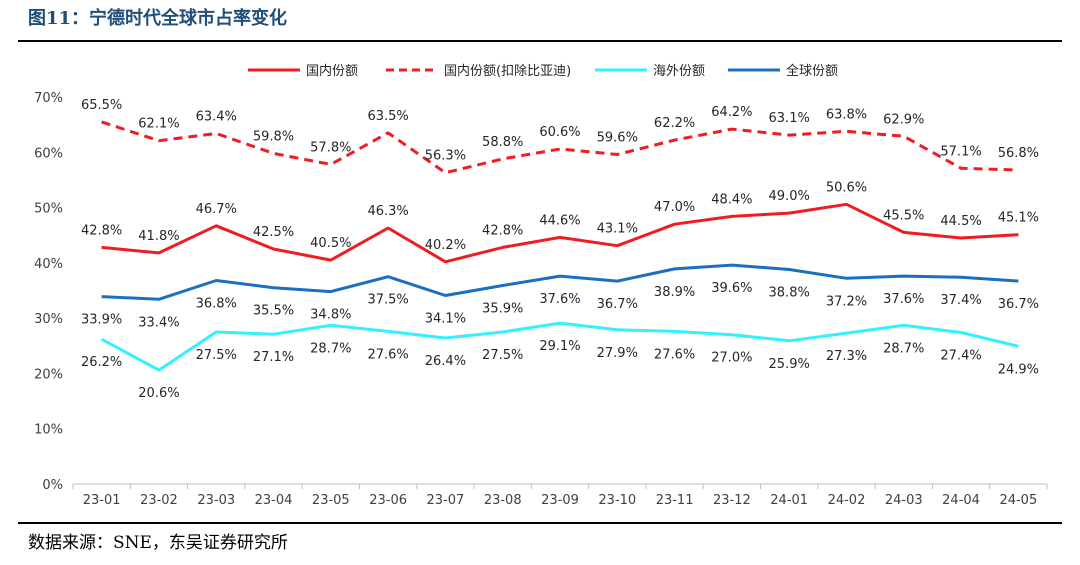  Describe the element at coordinates (789, 500) in the screenshot. I see `x-tick-label: 24-01` at that location.